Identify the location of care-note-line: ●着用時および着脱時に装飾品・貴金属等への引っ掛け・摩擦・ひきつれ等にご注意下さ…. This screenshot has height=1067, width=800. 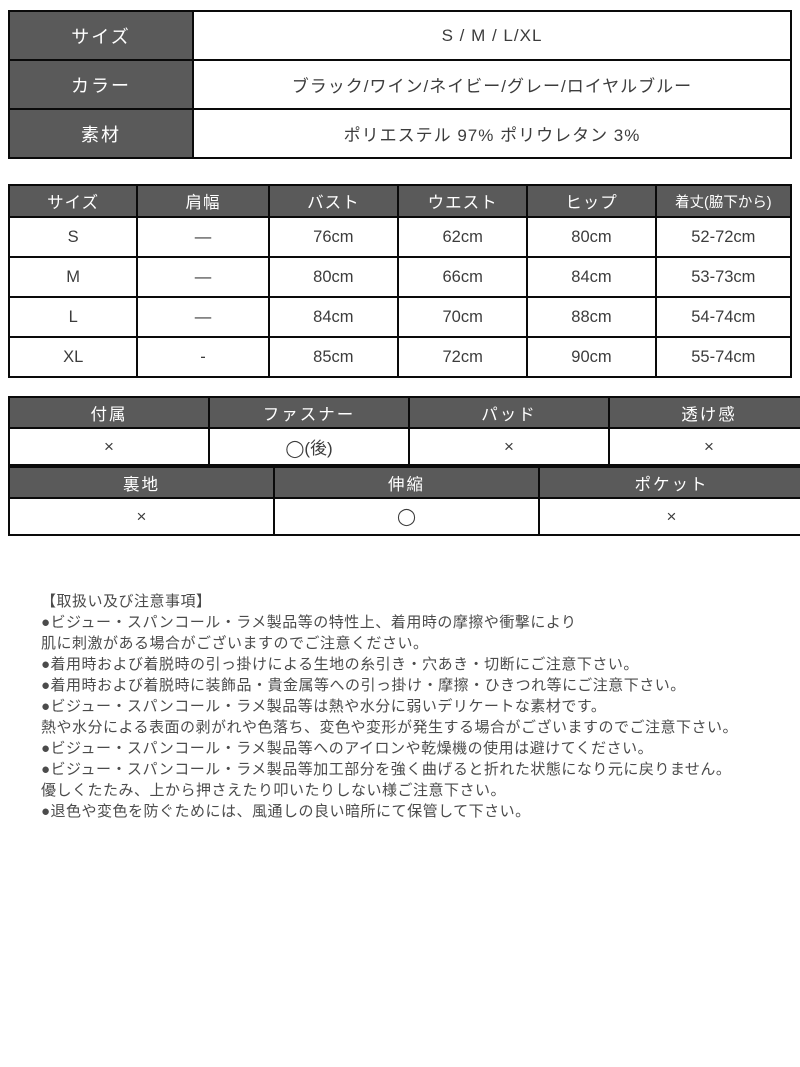
(363, 685).